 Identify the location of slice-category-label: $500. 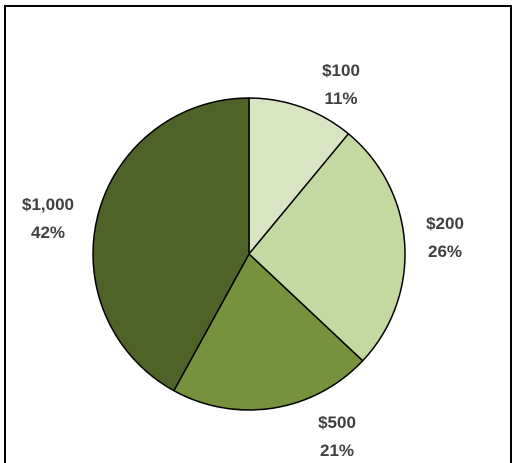
(337, 422).